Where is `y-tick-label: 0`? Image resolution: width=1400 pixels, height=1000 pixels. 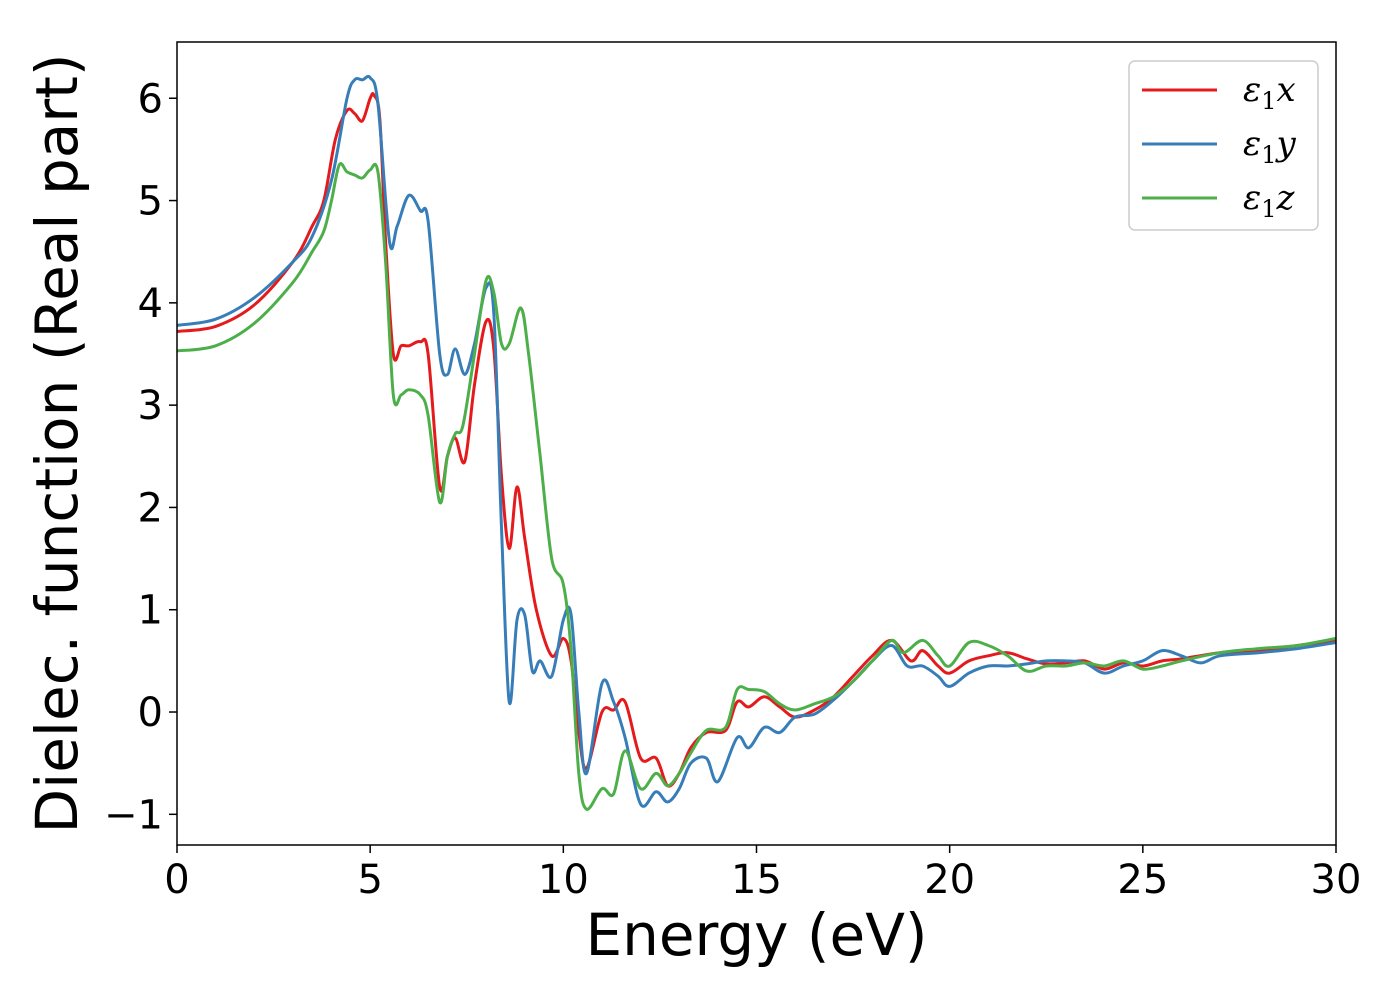 y-tick-label: 0 is located at coordinates (150, 713).